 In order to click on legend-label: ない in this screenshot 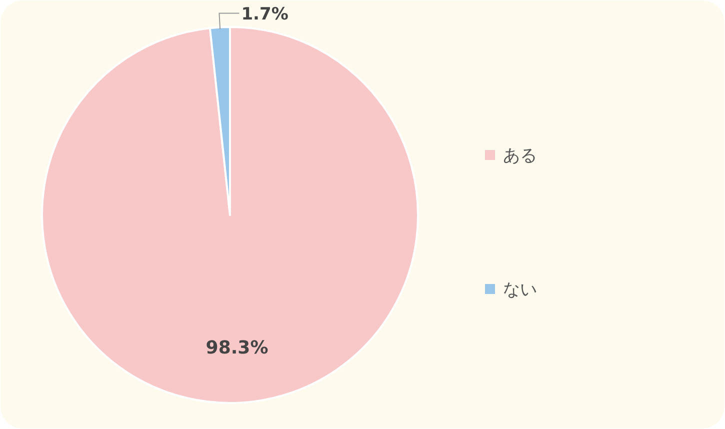, I will do `click(520, 290)`.